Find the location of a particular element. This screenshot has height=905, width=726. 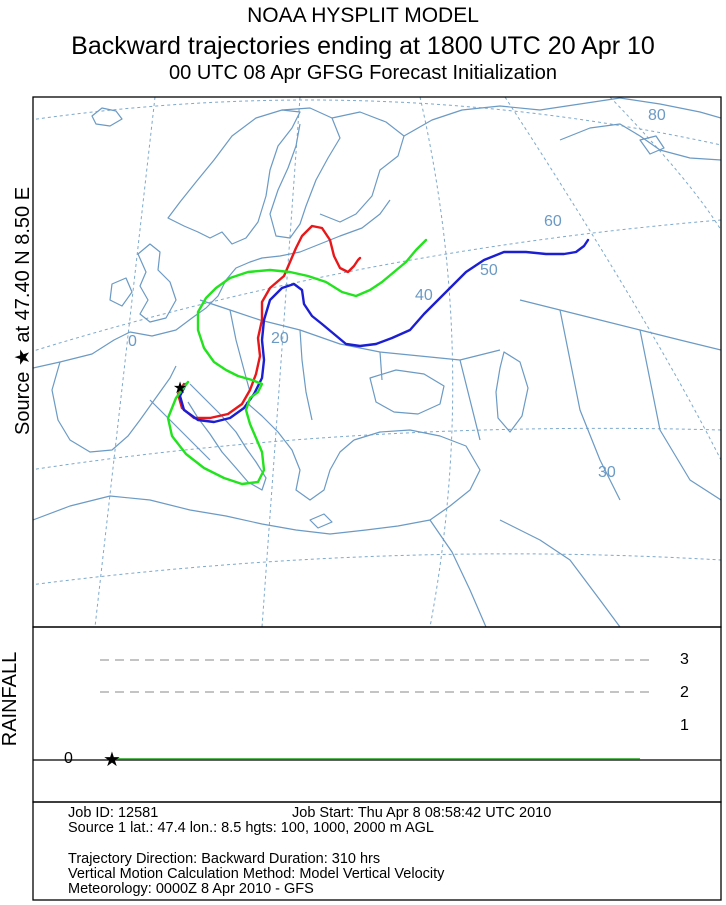

trajectory-red-path is located at coordinates (269, 322).